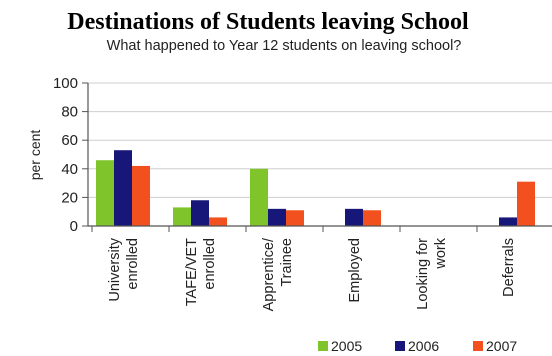  I want to click on x-category-label: Employed, so click(355, 270).